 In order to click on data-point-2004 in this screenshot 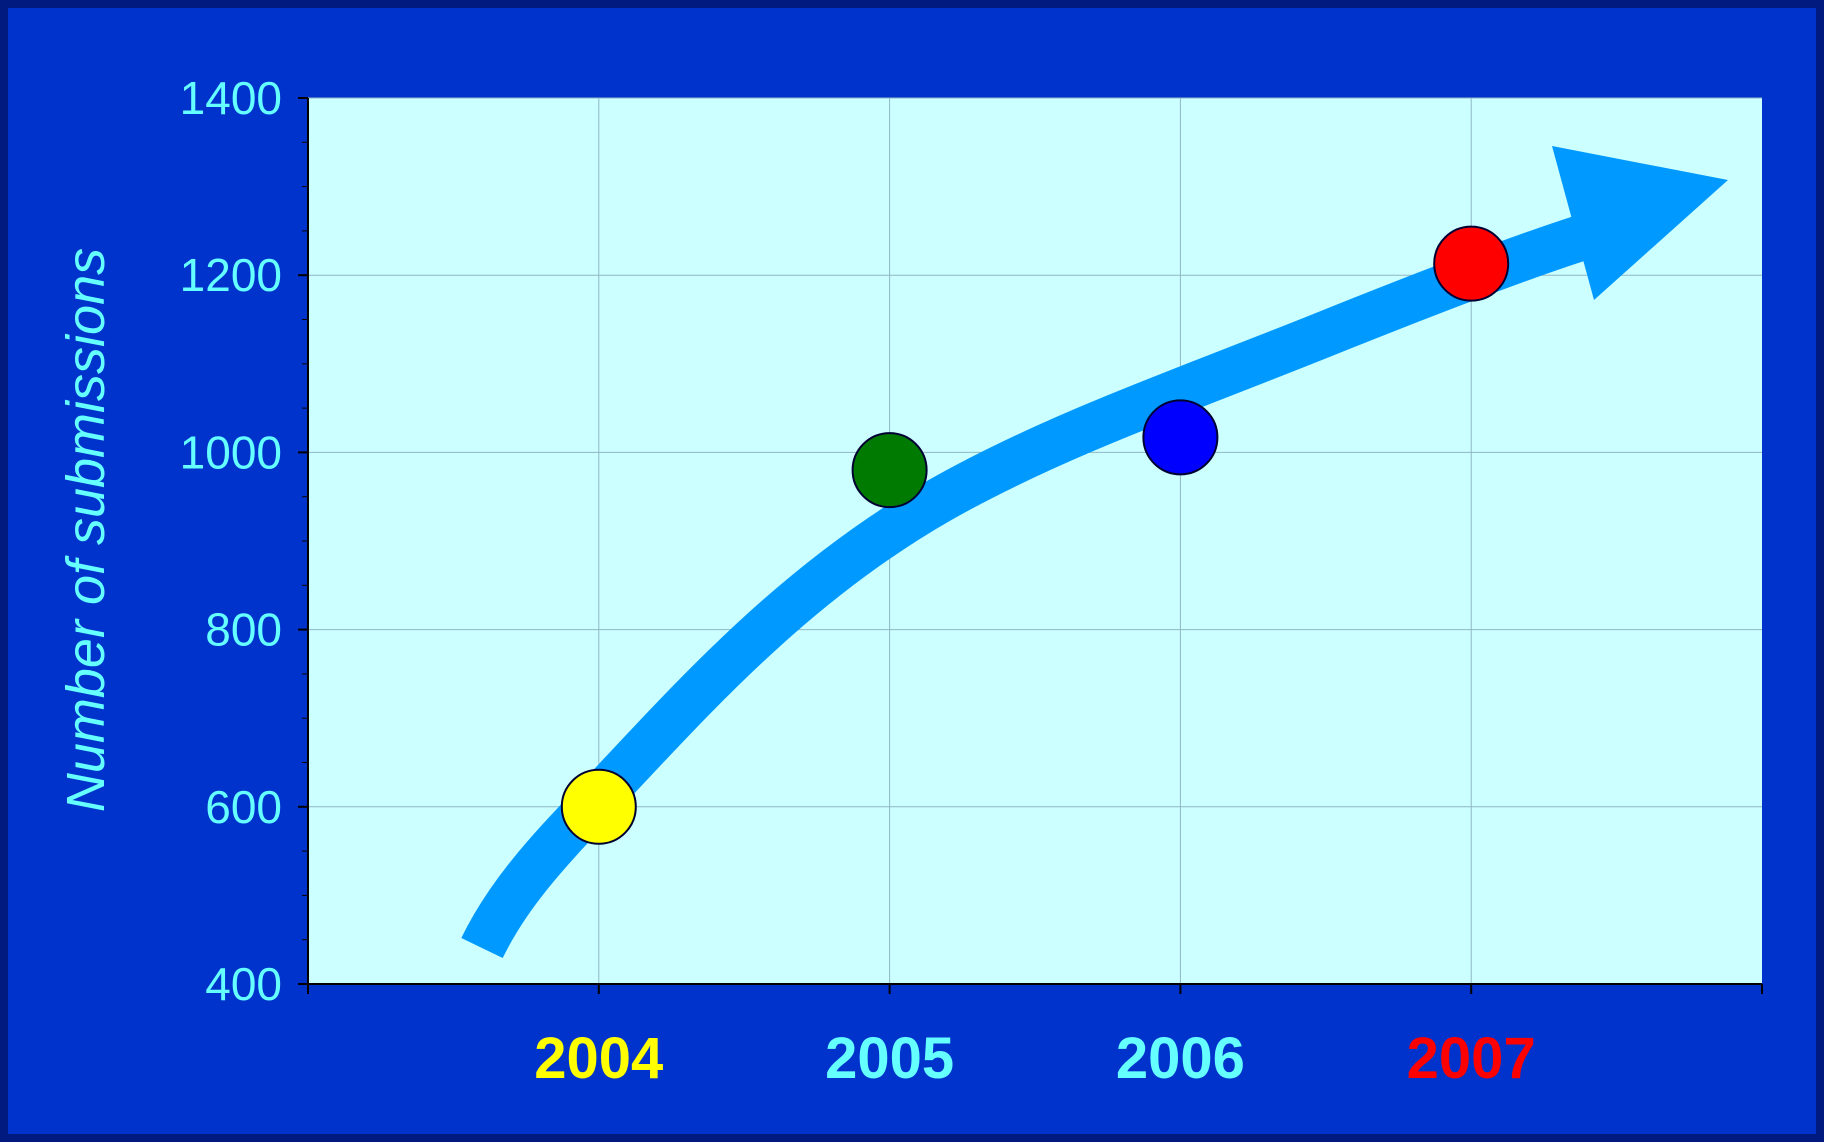, I will do `click(598, 806)`.